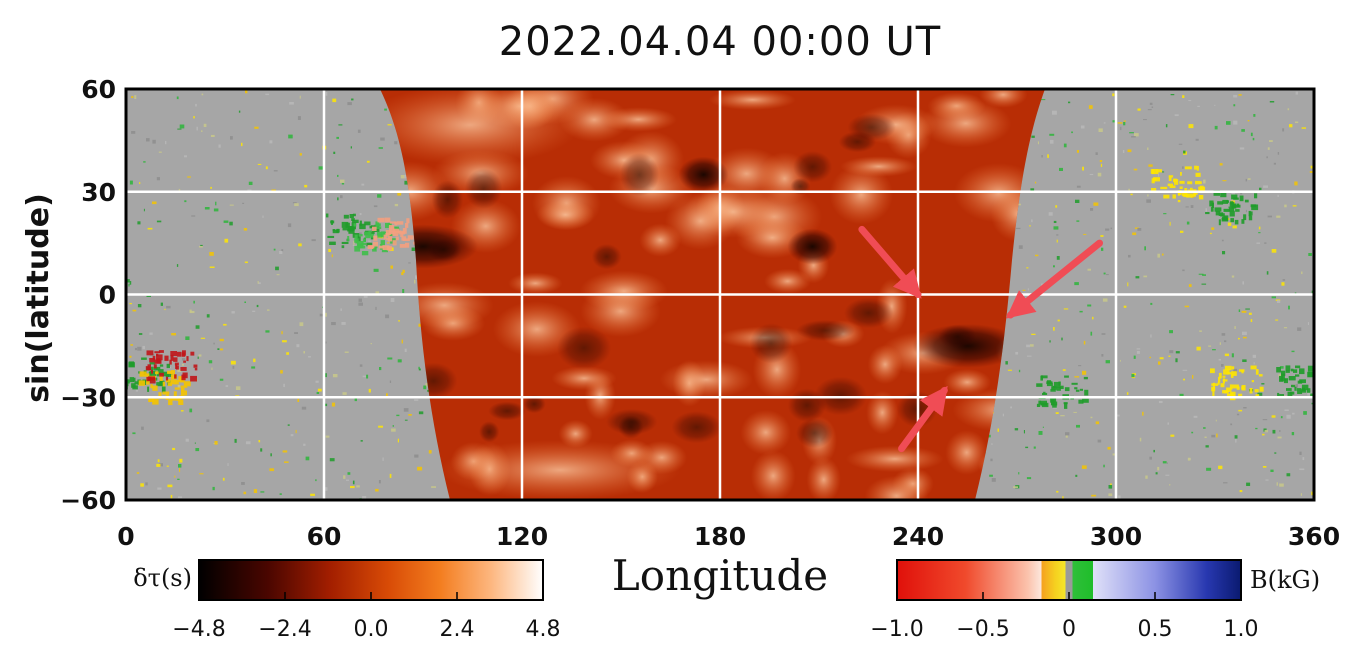 The width and height of the screenshot is (1361, 666). Describe the element at coordinates (812, 246) in the screenshot. I see `farside-dark-feature` at that location.